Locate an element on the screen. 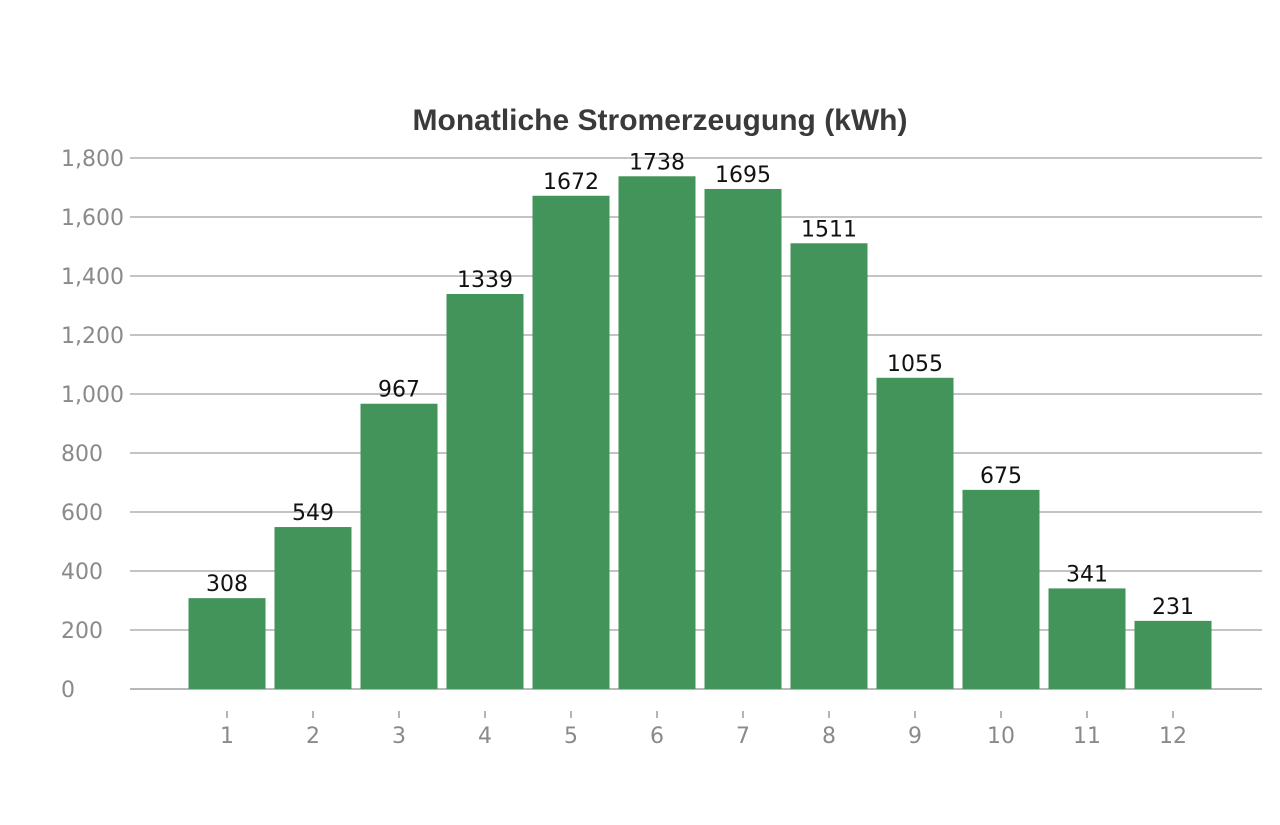 The height and width of the screenshot is (825, 1280). y-axis-labels: 0 200 400 600 800 1,000 1,200 1,400 1,600 1,800 is located at coordinates (92, 425).